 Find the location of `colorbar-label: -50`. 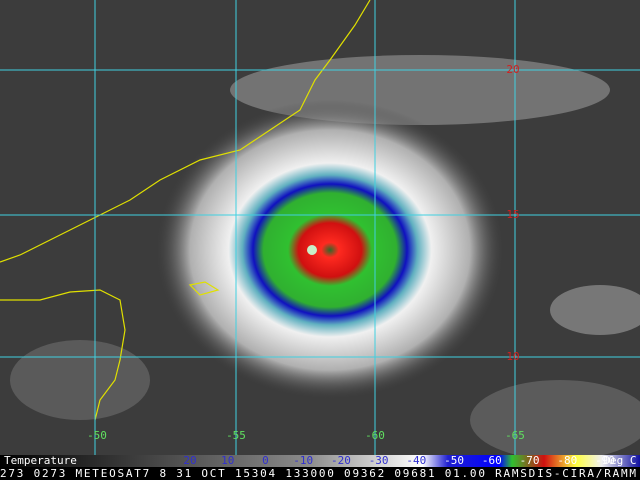

colorbar-label: -50 is located at coordinates (454, 460).